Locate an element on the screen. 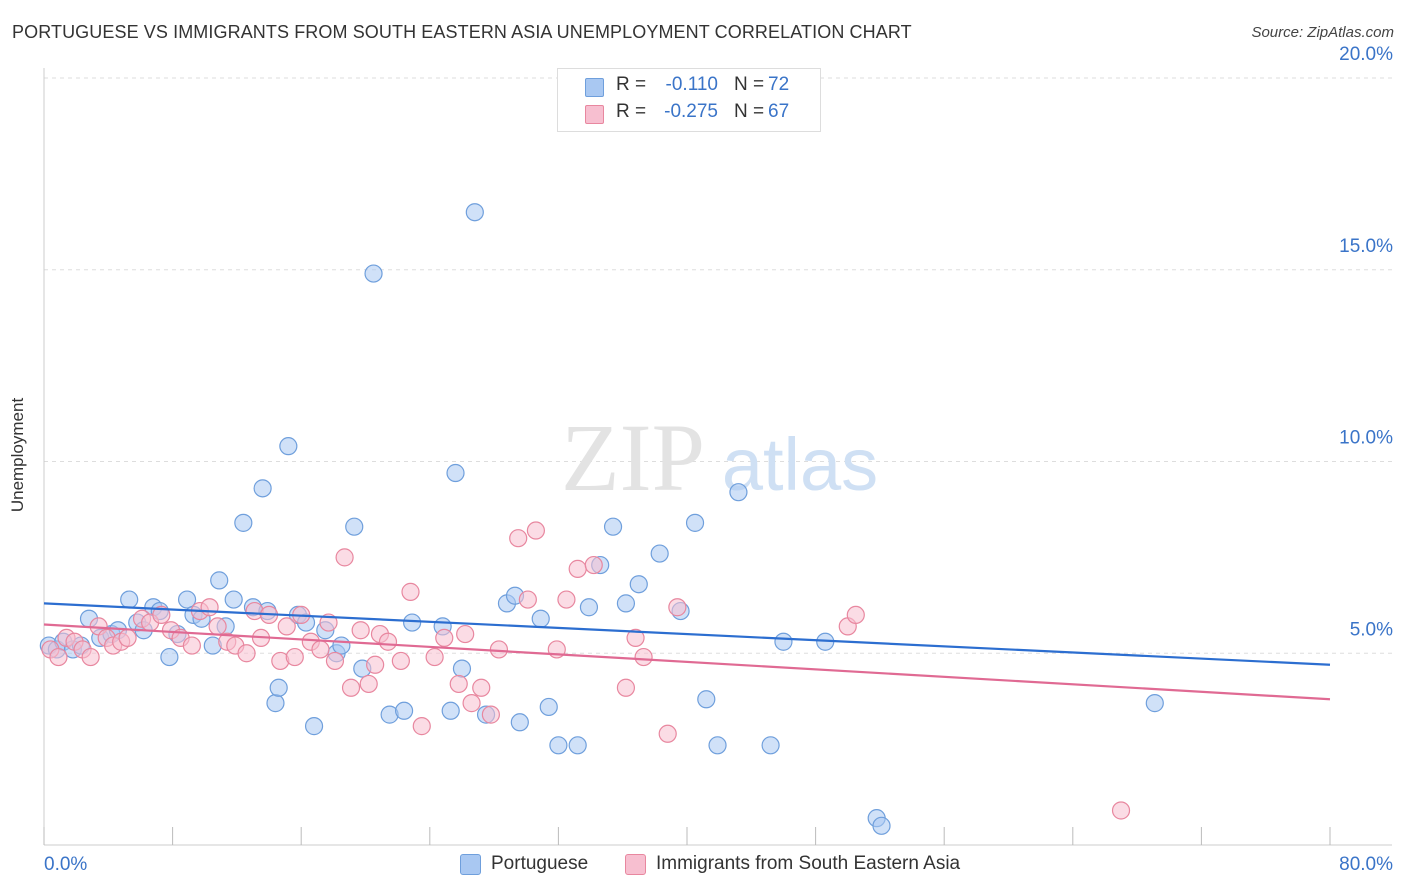 Image resolution: width=1406 pixels, height=892 pixels. y-axis-label: Unemployment is located at coordinates (17, 455).